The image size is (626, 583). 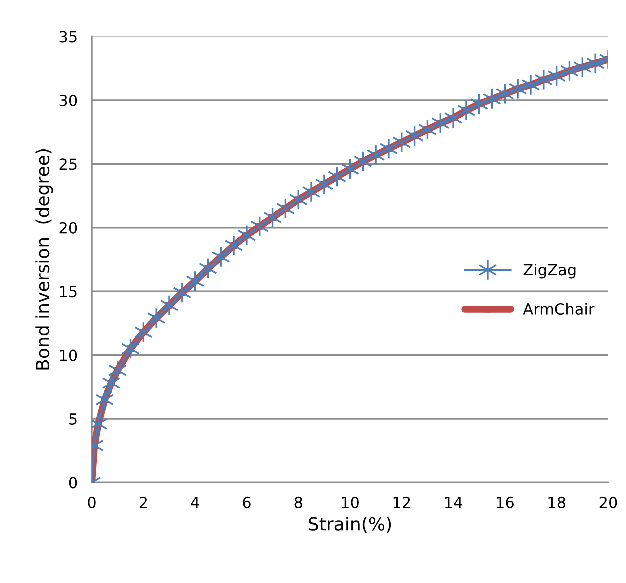 What do you see at coordinates (453, 502) in the screenshot?
I see `x-tick-label: 14` at bounding box center [453, 502].